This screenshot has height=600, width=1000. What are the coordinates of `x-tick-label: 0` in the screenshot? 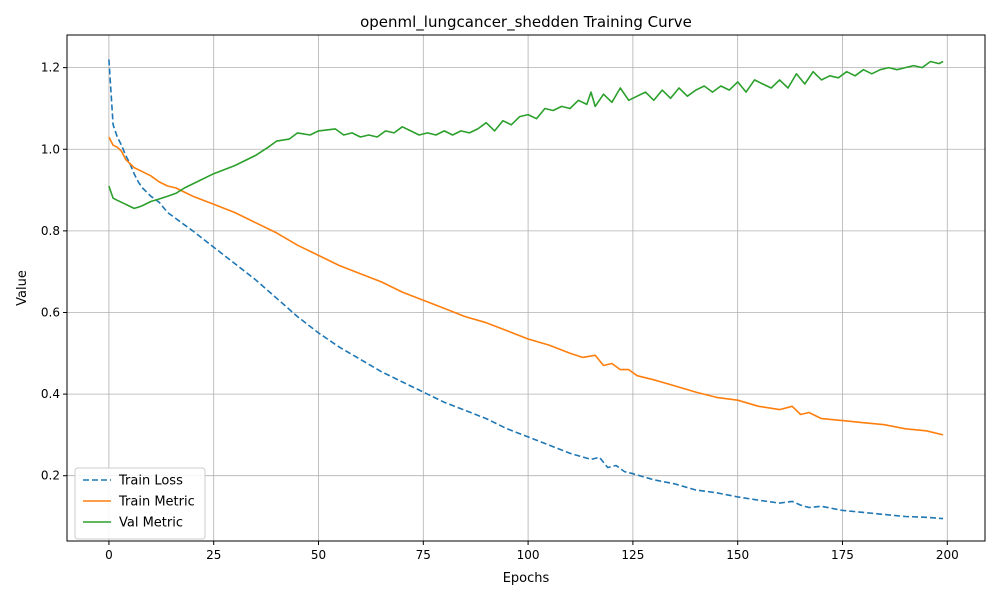 It's located at (109, 555).